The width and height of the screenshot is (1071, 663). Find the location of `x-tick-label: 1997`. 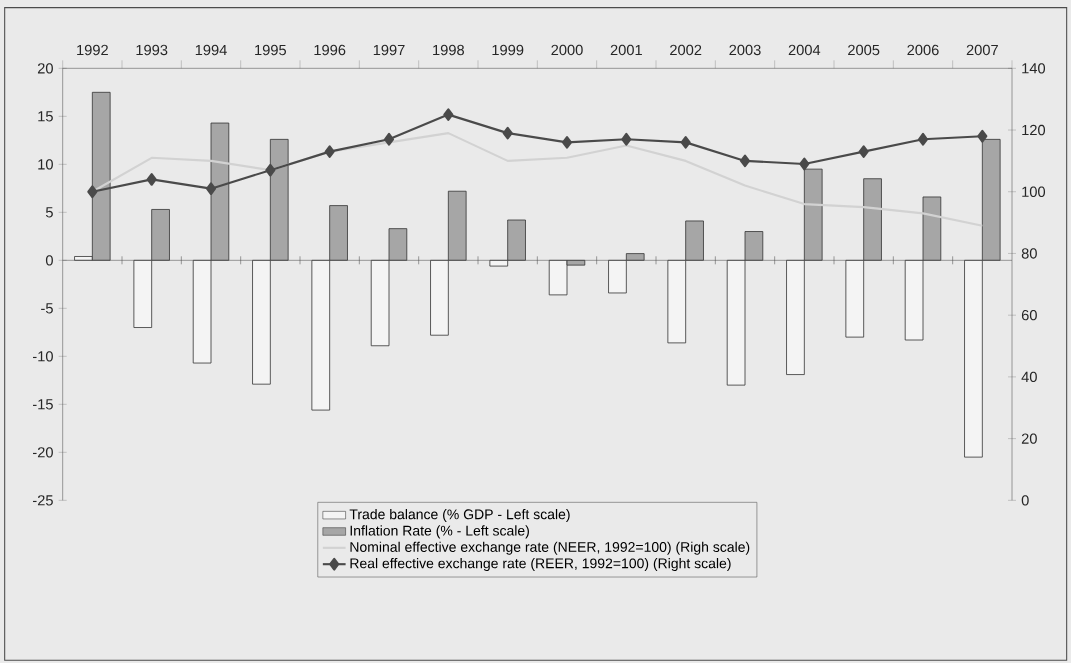

x-tick-label: 1997 is located at coordinates (389, 50).